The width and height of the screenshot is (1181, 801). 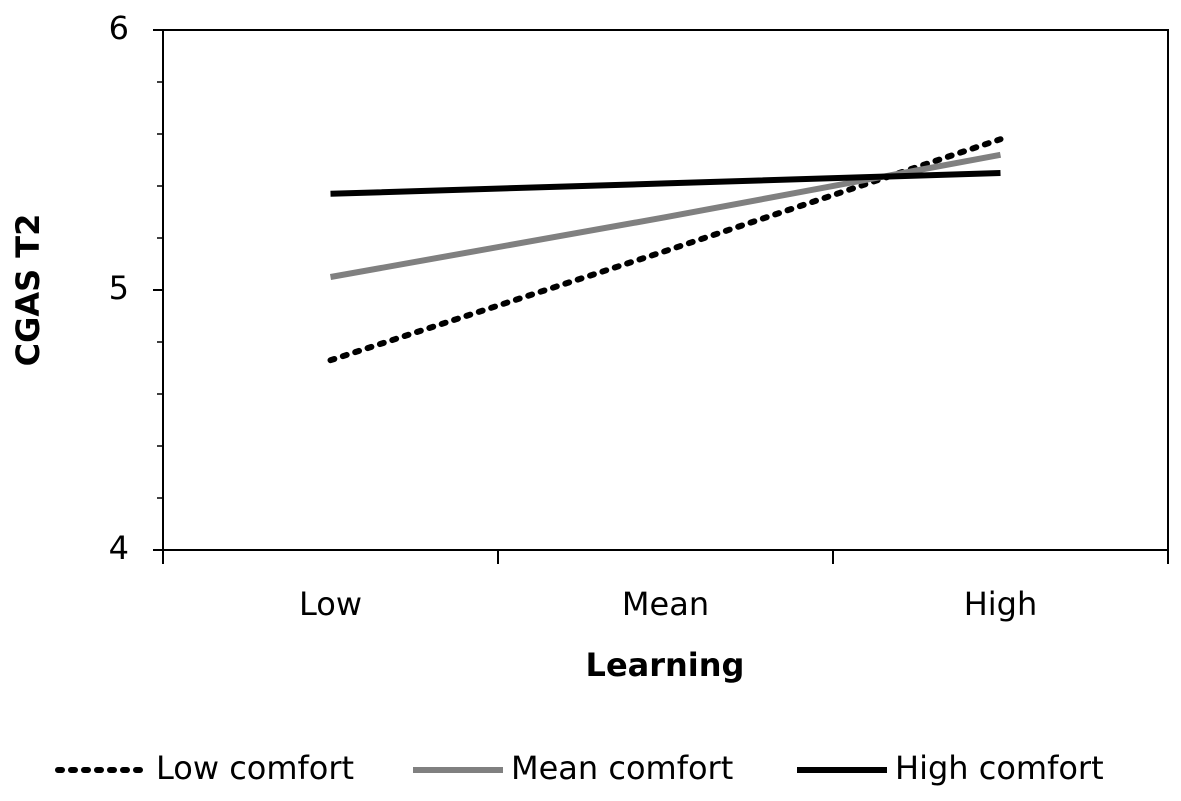 What do you see at coordinates (622, 768) in the screenshot?
I see `legend-label: Mean comfort` at bounding box center [622, 768].